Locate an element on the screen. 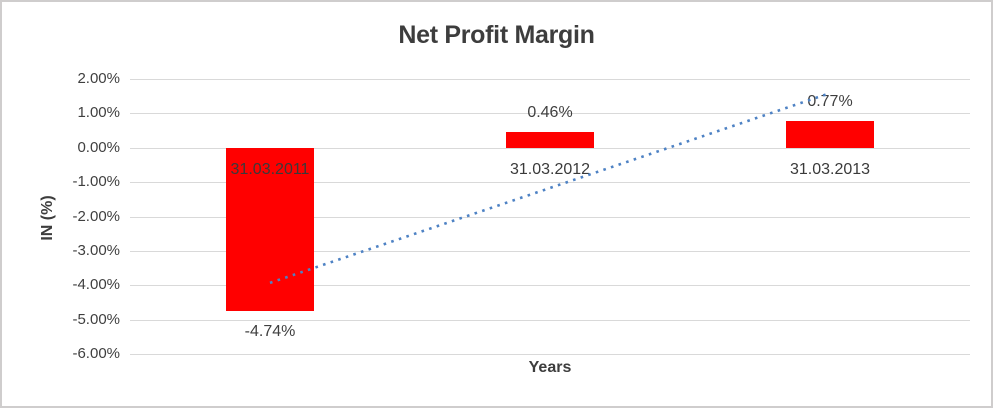 Image resolution: width=993 pixels, height=408 pixels. y-tick-label: 2.00% is located at coordinates (98, 78).